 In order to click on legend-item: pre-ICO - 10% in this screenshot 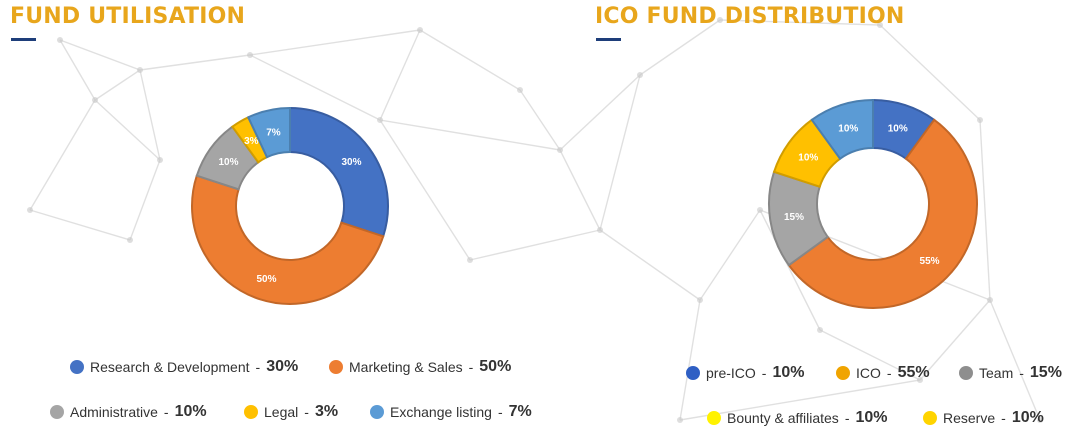, I will do `click(745, 373)`.